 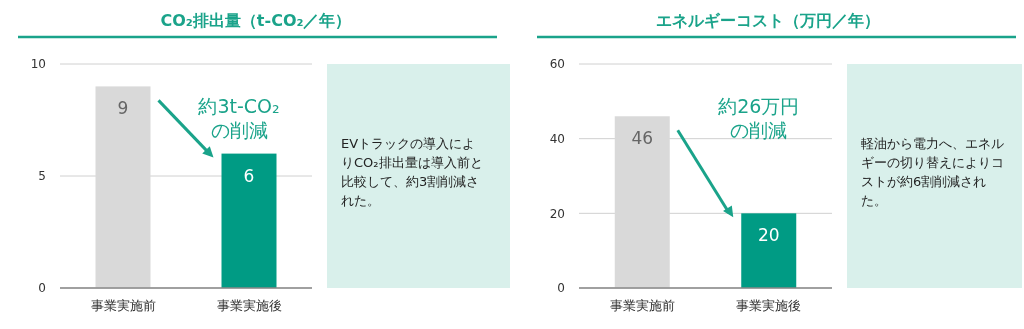 What do you see at coordinates (239, 118) in the screenshot?
I see `annotation: 約3t-CO₂の削減` at bounding box center [239, 118].